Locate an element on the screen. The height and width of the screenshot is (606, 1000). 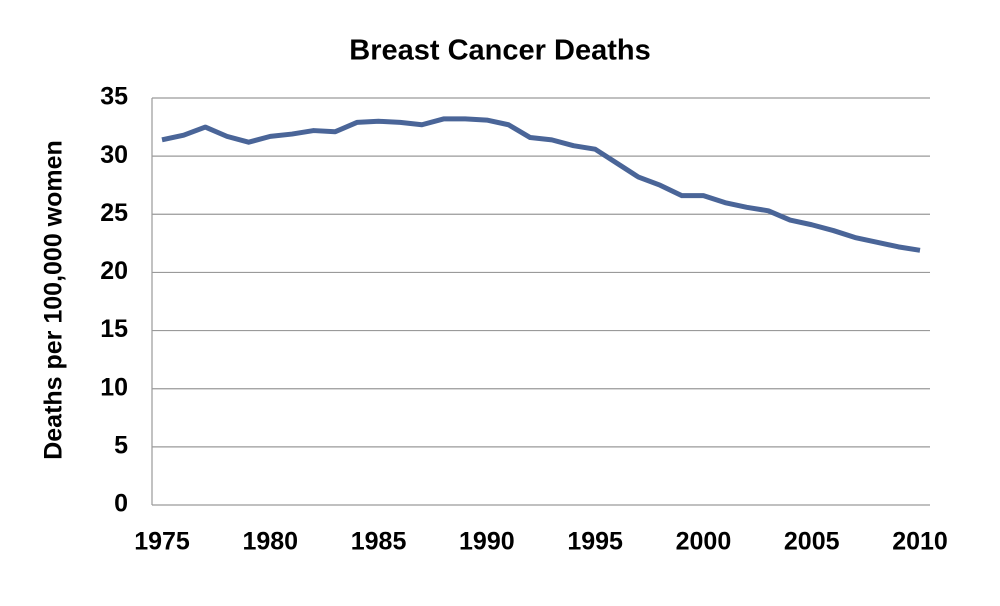
y-tick-label: 25 is located at coordinates (114, 213).